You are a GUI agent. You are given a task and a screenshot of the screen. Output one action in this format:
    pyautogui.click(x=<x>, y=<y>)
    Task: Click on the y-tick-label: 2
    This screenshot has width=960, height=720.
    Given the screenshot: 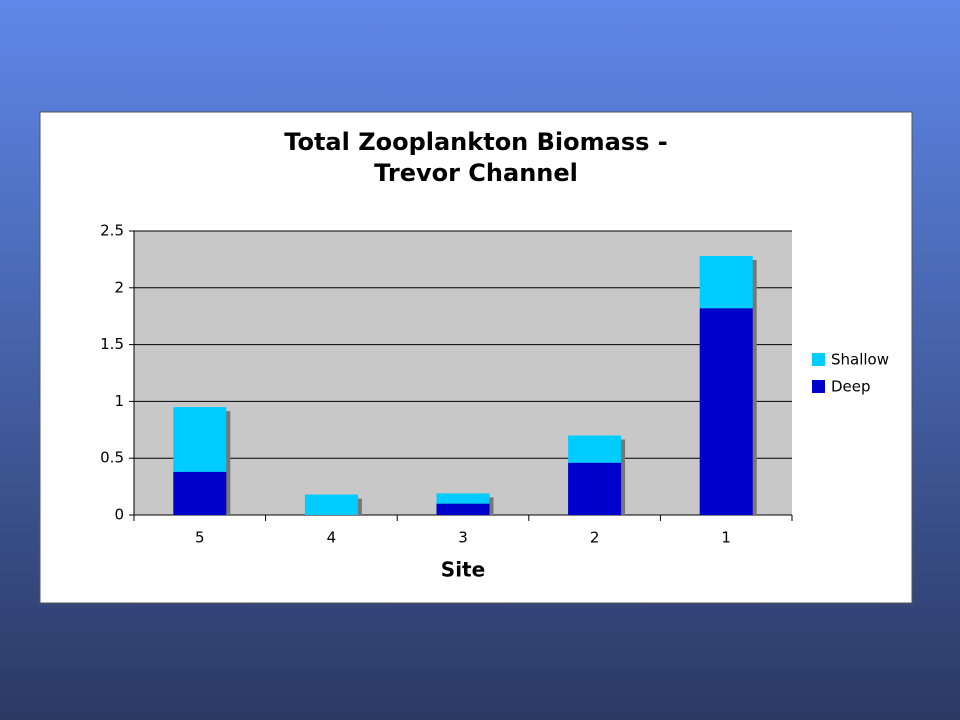 What is the action you would take?
    pyautogui.click(x=119, y=287)
    